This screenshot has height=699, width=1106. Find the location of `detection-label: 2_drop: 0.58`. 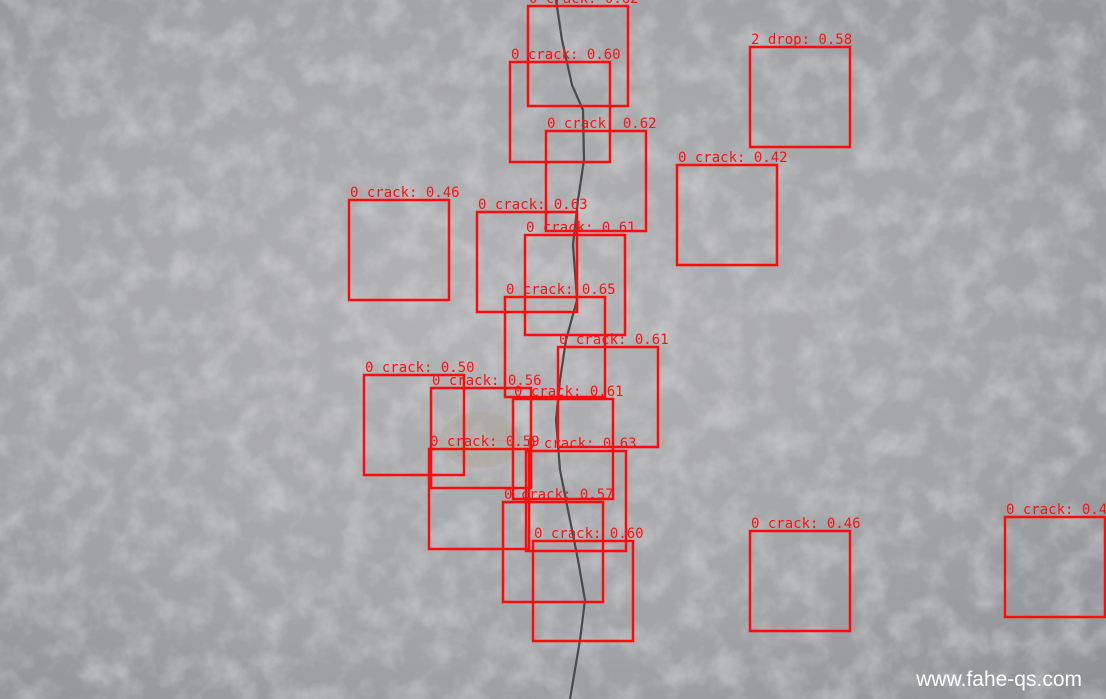

detection-label: 2_drop: 0.58 is located at coordinates (801, 40).